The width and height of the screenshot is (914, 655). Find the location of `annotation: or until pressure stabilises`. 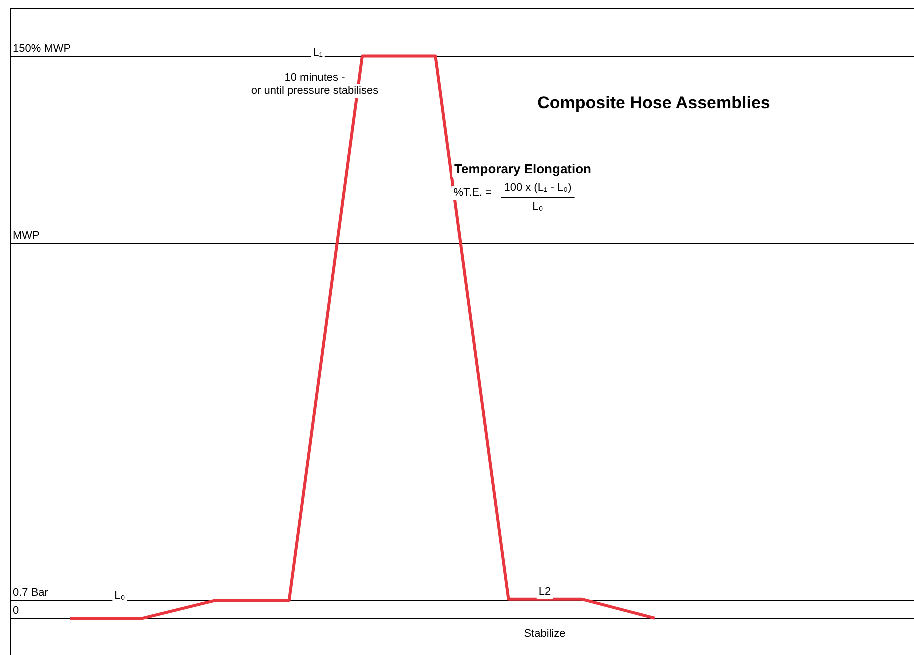

annotation: or until pressure stabilises is located at coordinates (315, 91).